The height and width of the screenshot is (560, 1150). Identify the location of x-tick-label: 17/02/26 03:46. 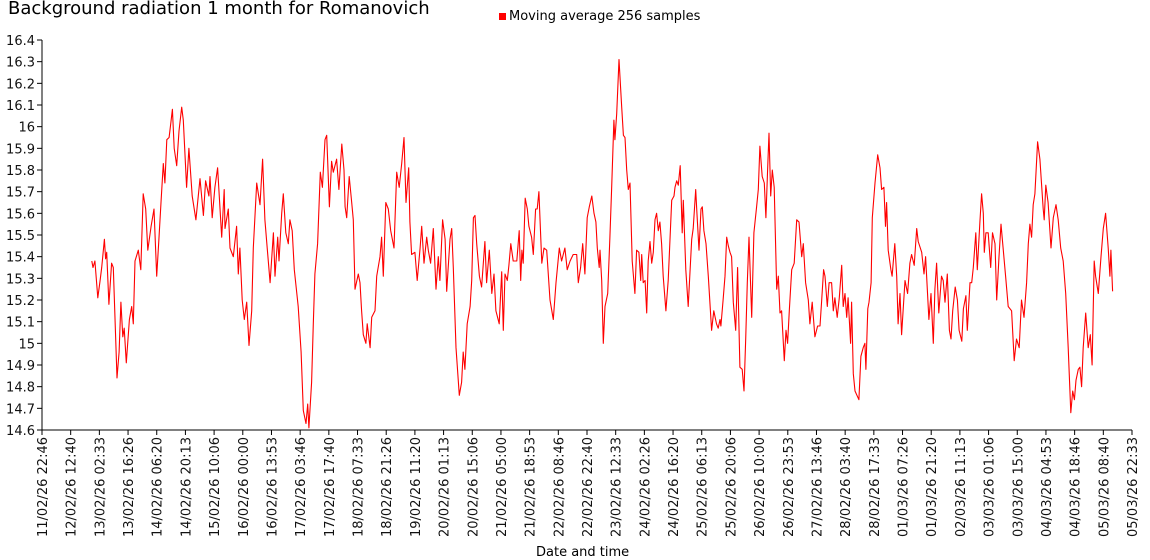
(301, 487).